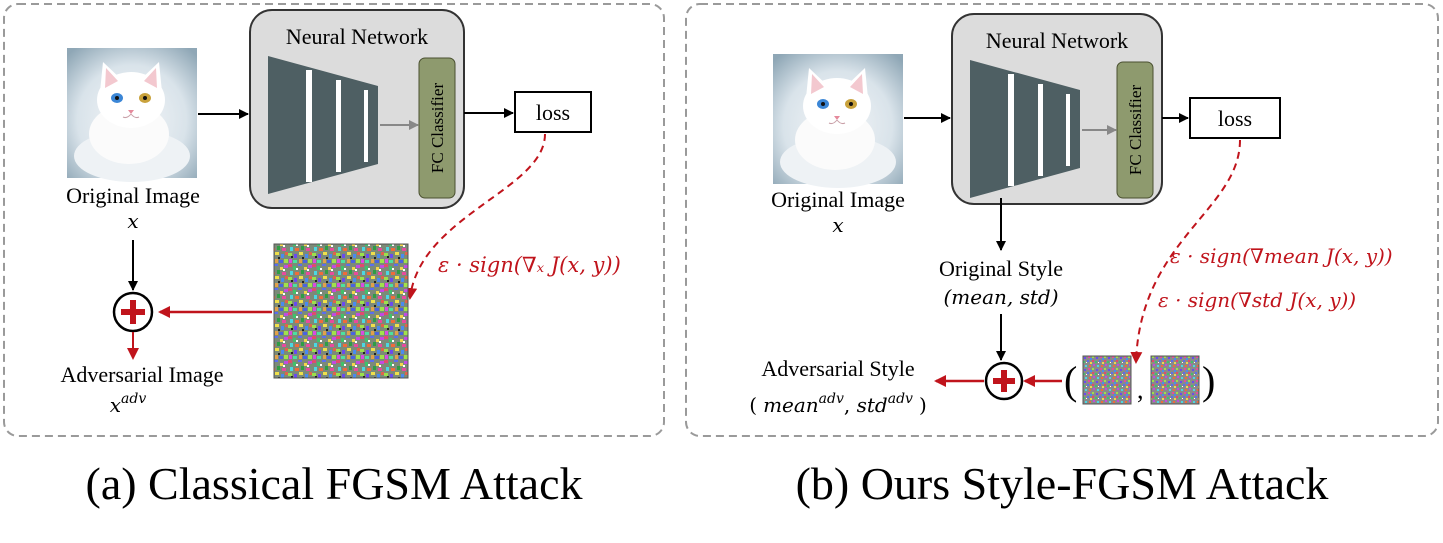 The height and width of the screenshot is (543, 1443). Describe the element at coordinates (1208, 380) in the screenshot. I see `pair-close-paren: )` at that location.